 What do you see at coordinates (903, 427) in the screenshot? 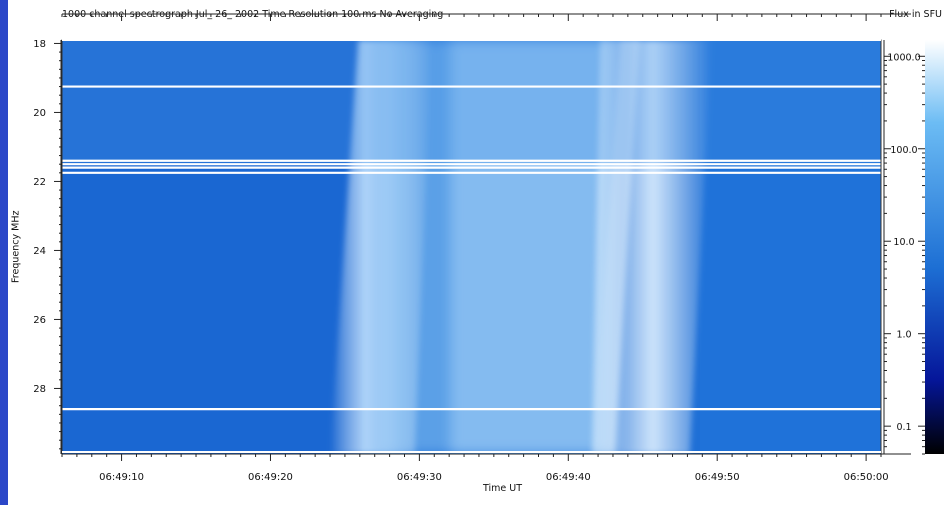
I see `colorbar-tick-label: 0.1` at bounding box center [903, 427].